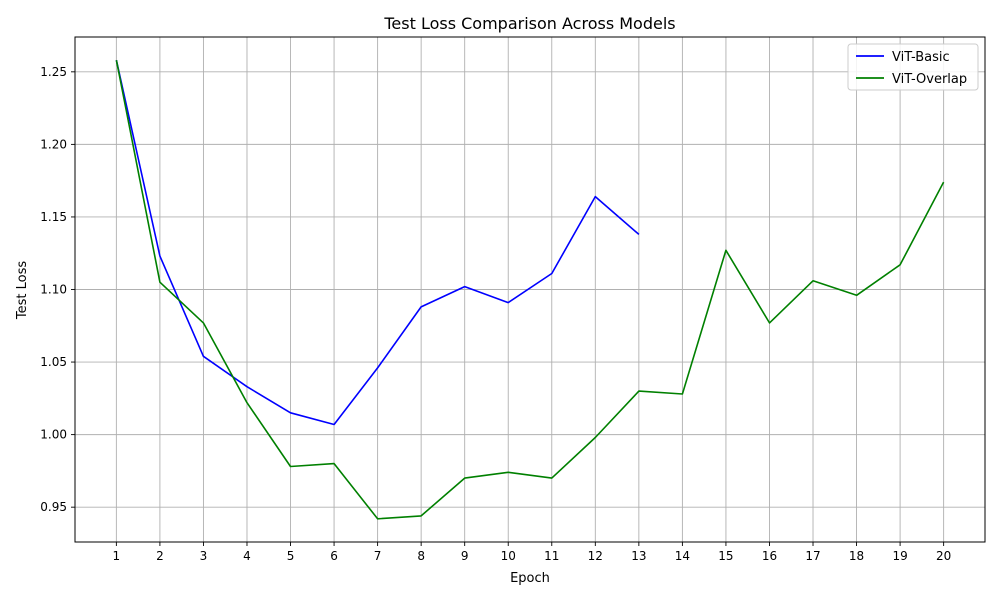  What do you see at coordinates (921, 57) in the screenshot?
I see `legend-label-vit-basic: ViT-Basic` at bounding box center [921, 57].